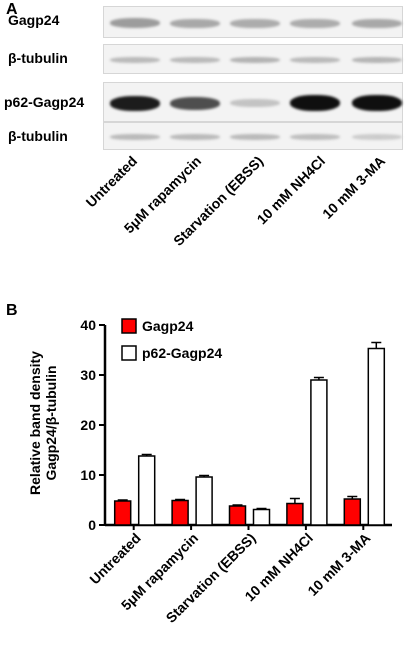 This screenshot has height=649, width=413. I want to click on legend-swatch-p62-gagp24, so click(129, 353).